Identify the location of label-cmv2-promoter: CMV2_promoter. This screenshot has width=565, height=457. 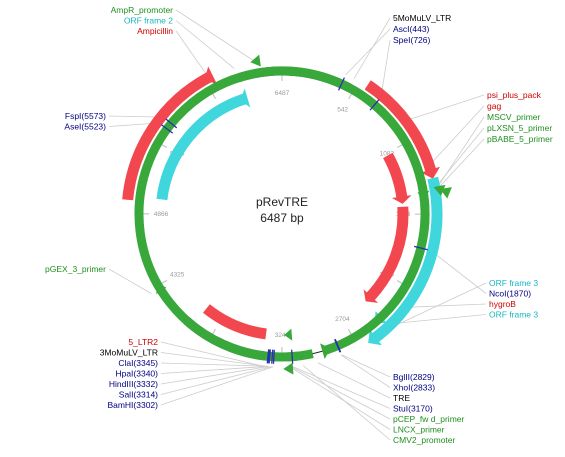
(424, 440).